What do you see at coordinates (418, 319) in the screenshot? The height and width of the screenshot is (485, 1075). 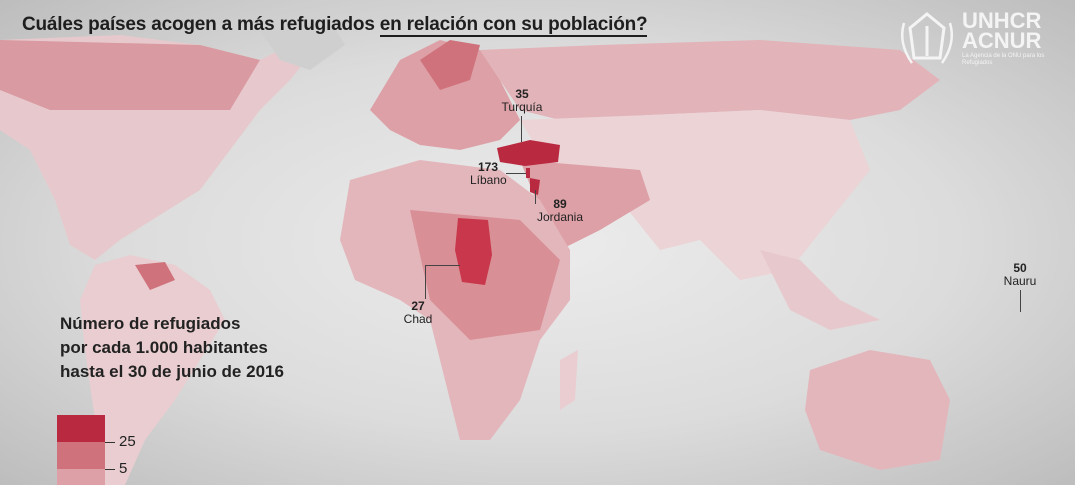 I see `label-country: Chad` at bounding box center [418, 319].